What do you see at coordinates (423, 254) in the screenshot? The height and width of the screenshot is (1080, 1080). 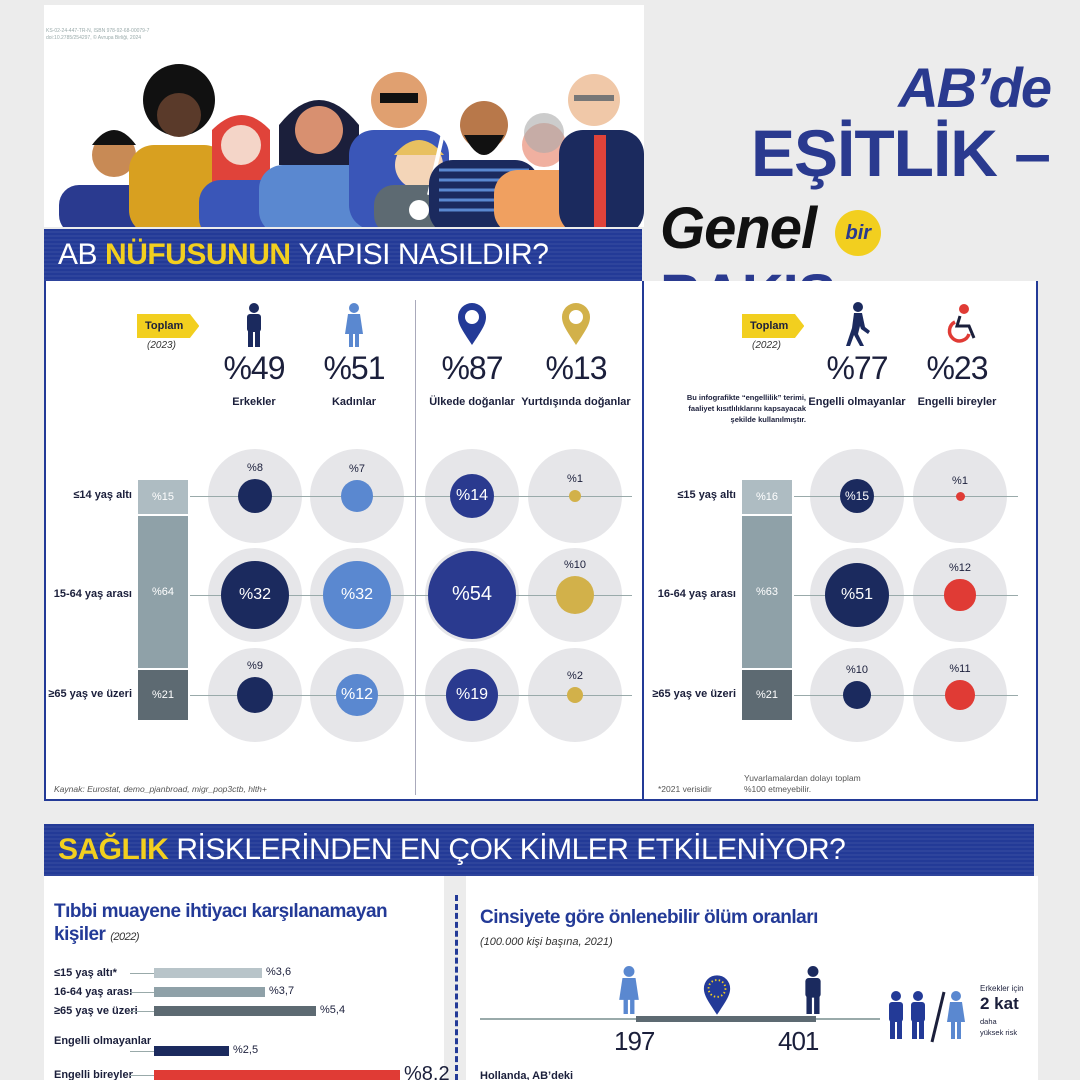 I see `section-heading-rest: YAPISI NASILDIR?` at bounding box center [423, 254].